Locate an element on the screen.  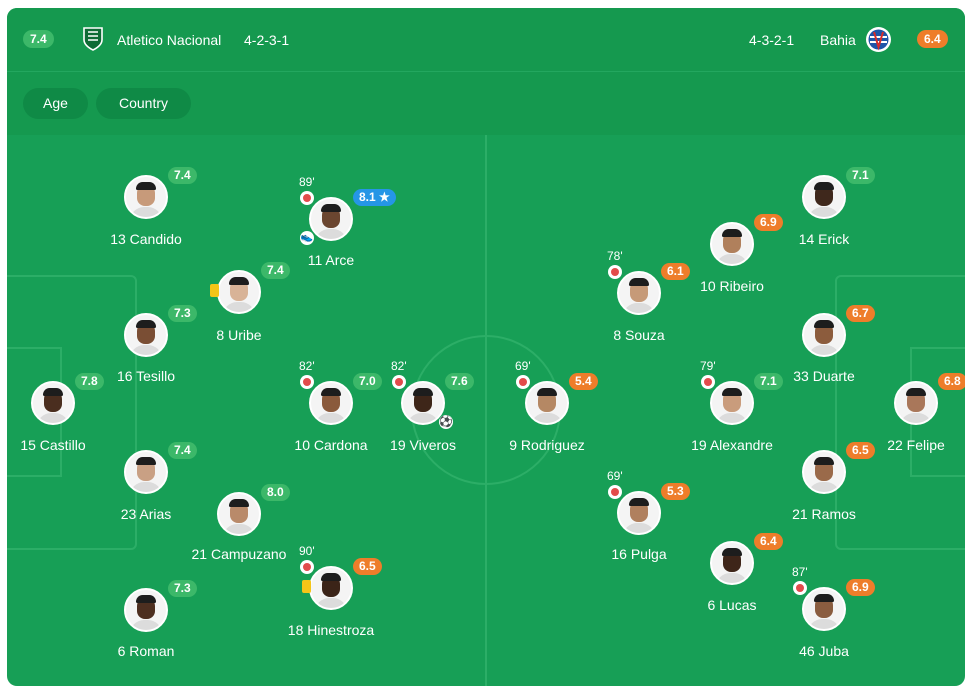
player-rating-badge: 8.0 is located at coordinates (275, 492).